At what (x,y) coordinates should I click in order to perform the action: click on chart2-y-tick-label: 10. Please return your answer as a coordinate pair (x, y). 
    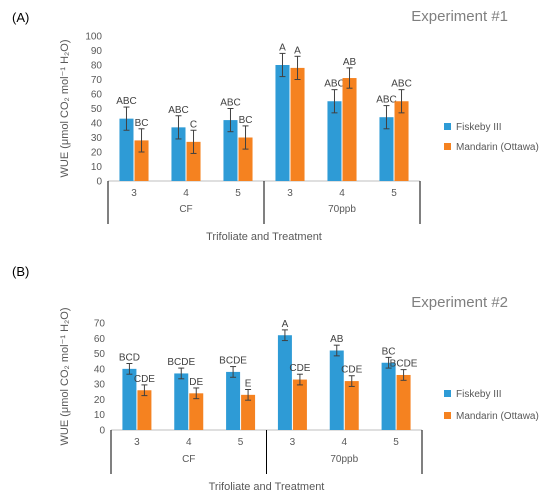
    Looking at the image, I should click on (100, 415).